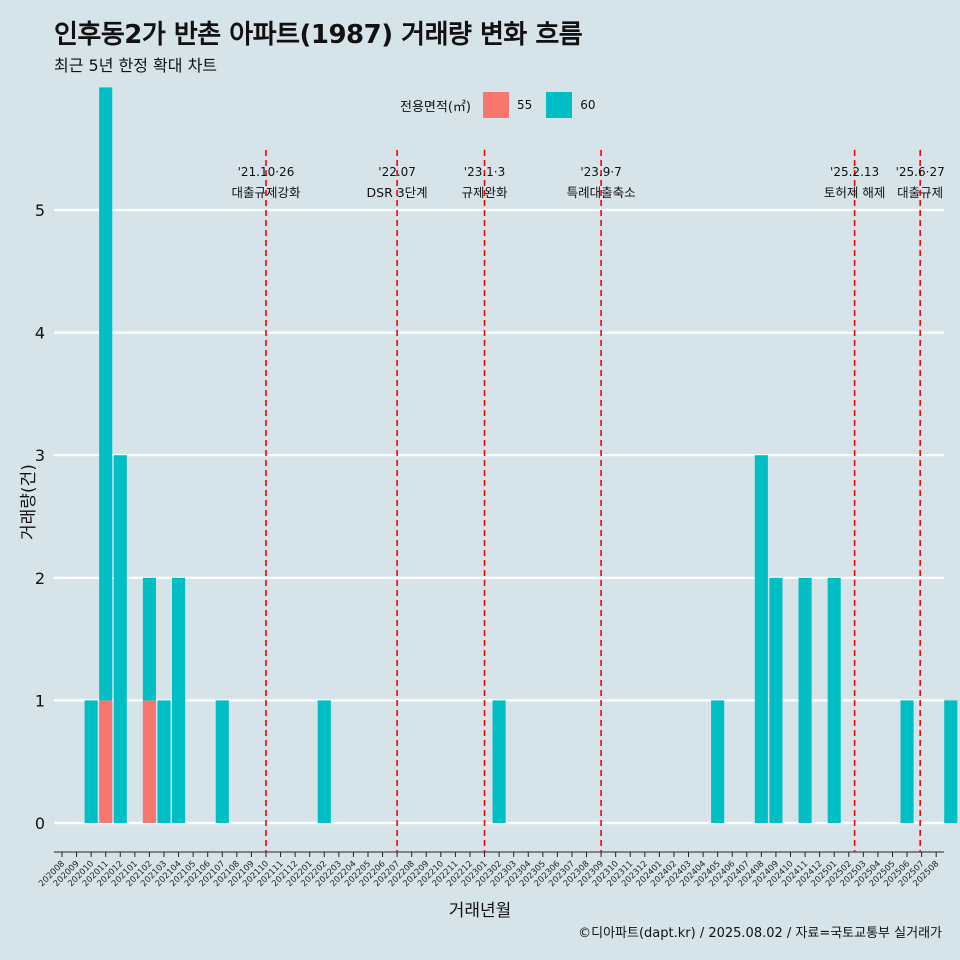  What do you see at coordinates (318, 35) in the screenshot?
I see `chart-title: 인후동2가 반촌 아파트(1987) 거래량 변화 흐름` at bounding box center [318, 35].